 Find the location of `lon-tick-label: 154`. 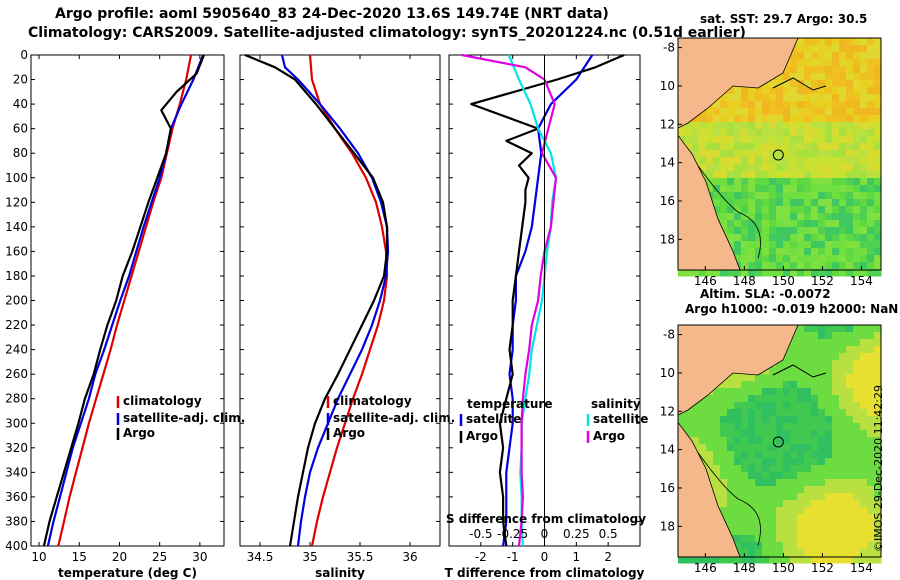

lon-tick-label: 154 is located at coordinates (861, 568).